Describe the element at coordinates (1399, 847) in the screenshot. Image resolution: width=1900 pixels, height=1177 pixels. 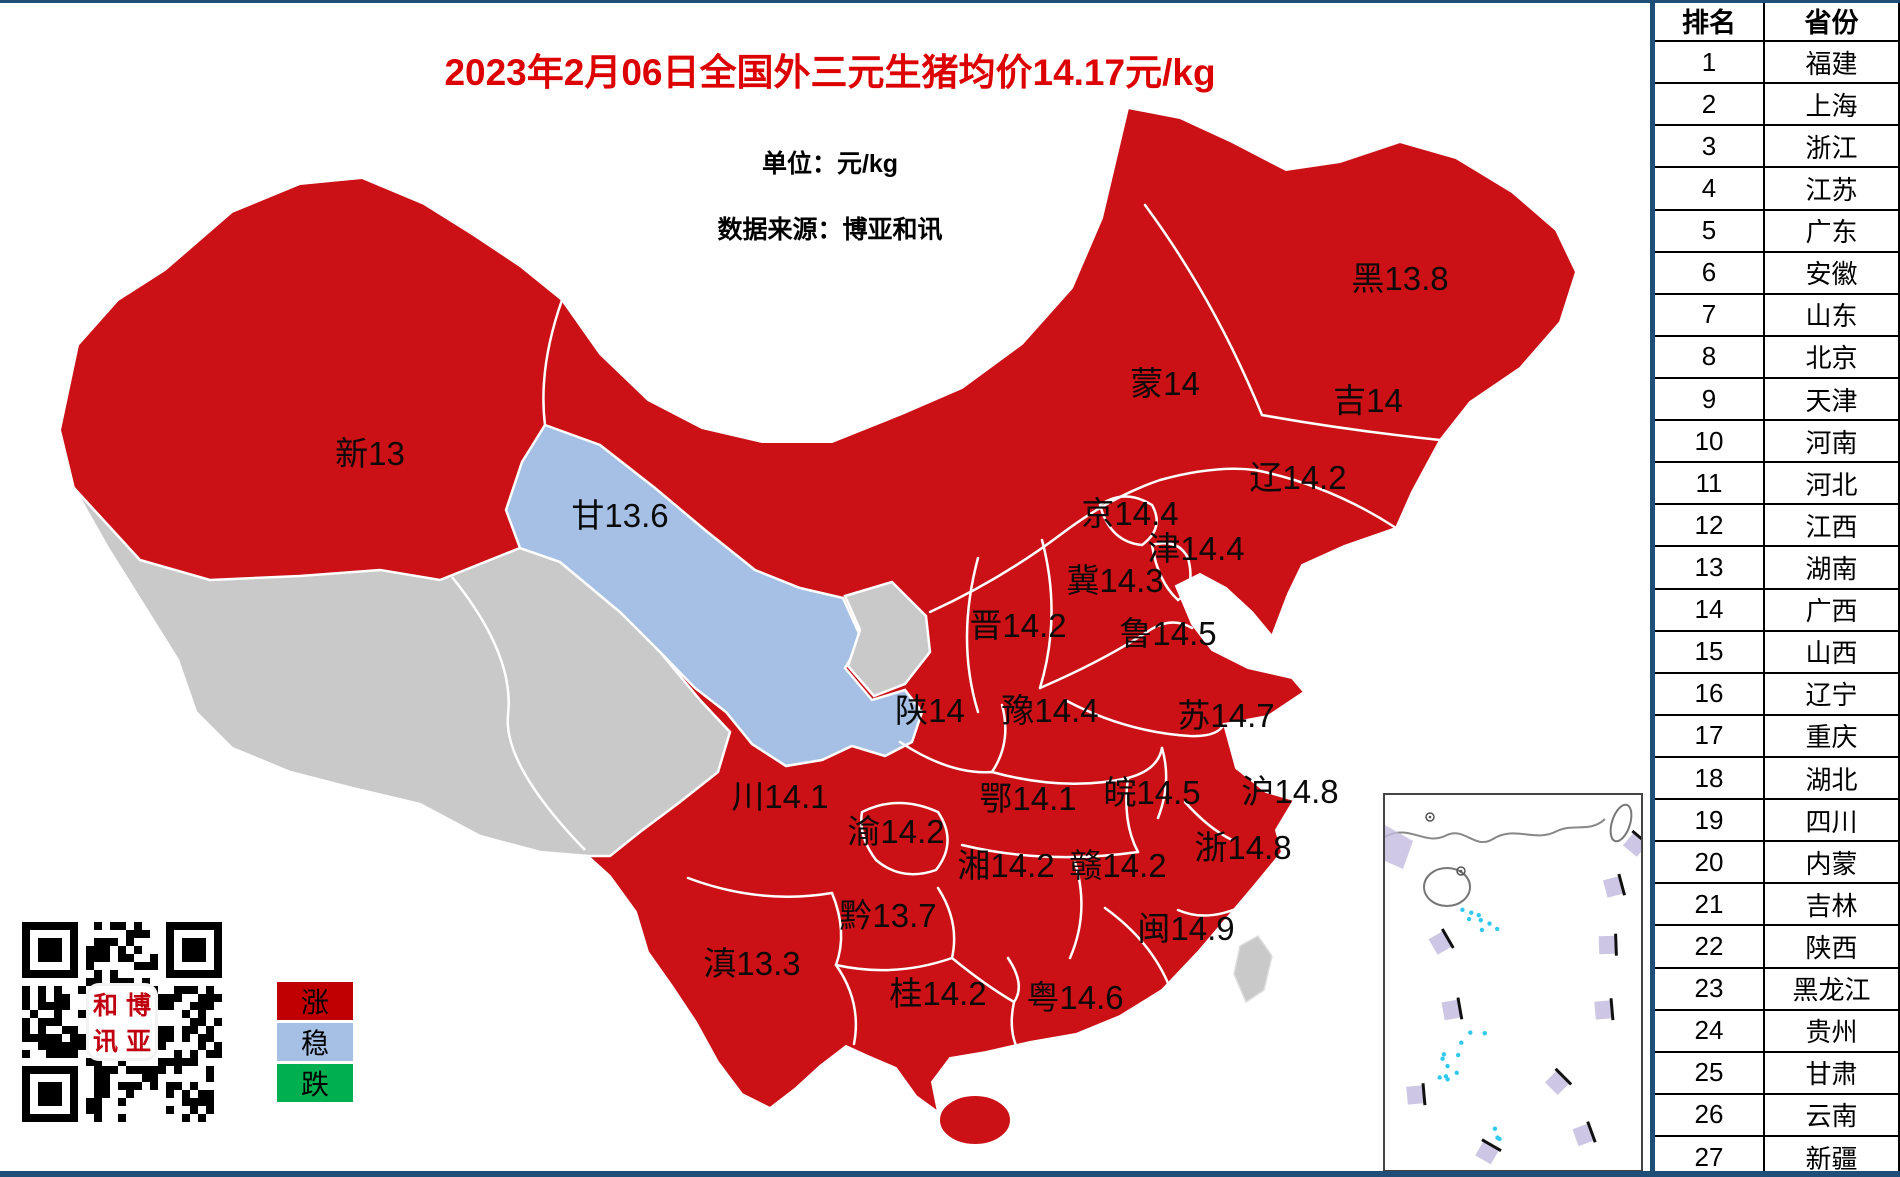
I see `inset-vietnam-coast` at that location.